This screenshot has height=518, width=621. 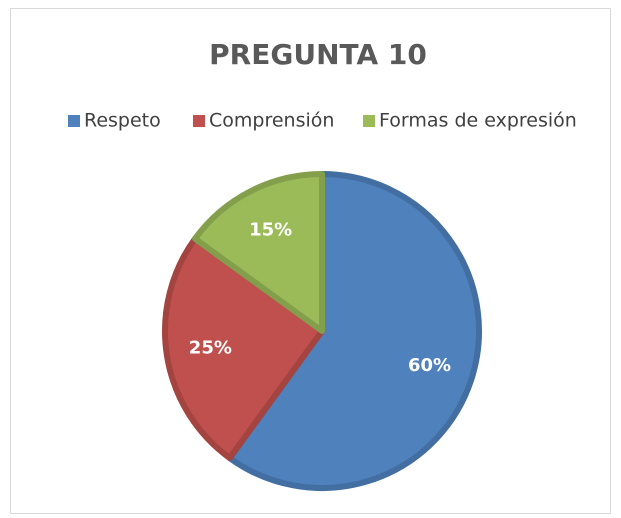 What do you see at coordinates (210, 348) in the screenshot?
I see `data-label: 25%` at bounding box center [210, 348].